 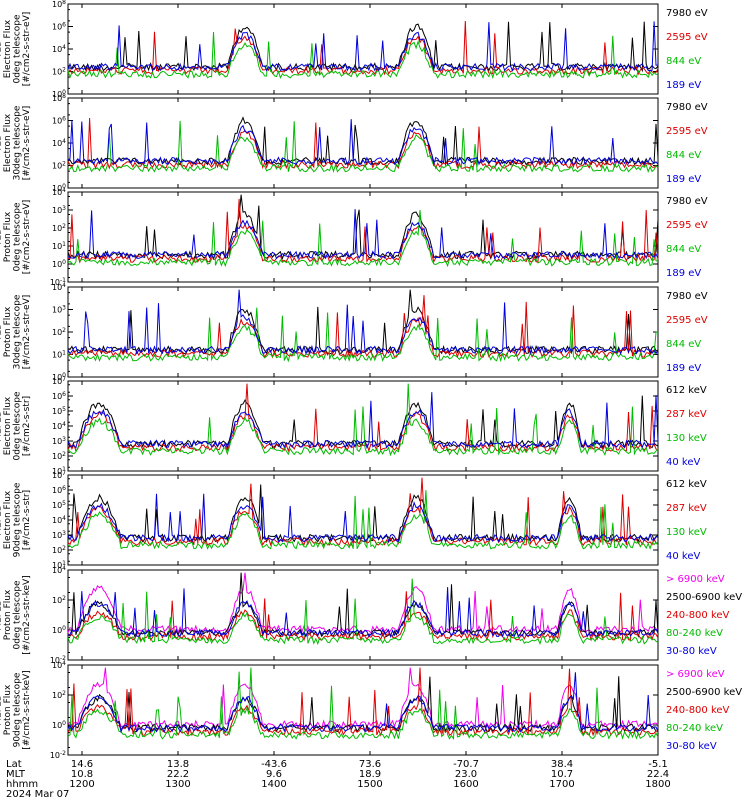 What do you see at coordinates (16, 774) in the screenshot?
I see `time-axis-row-label: MLT` at bounding box center [16, 774].